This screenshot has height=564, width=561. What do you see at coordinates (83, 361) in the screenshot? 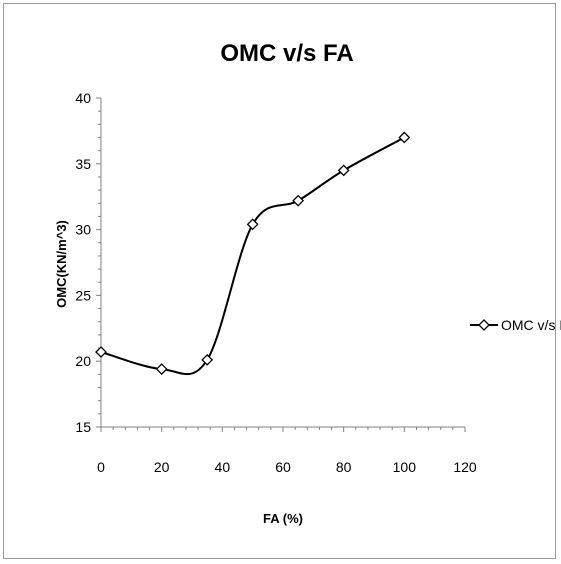
I see `y-tick-label: 20` at bounding box center [83, 361].